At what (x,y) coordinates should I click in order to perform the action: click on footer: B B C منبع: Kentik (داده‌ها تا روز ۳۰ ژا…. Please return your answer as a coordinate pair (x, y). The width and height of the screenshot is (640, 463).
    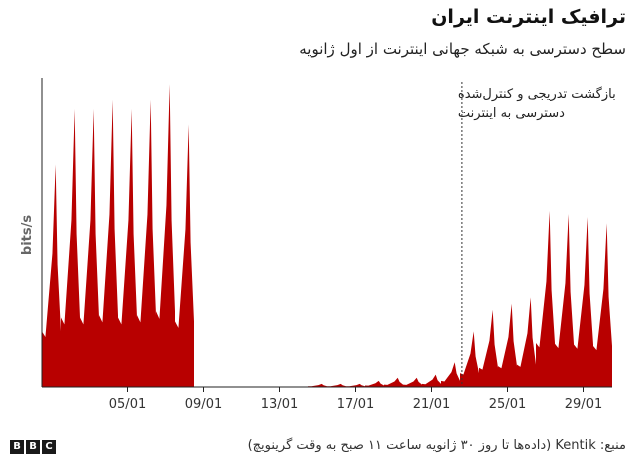
    Looking at the image, I should click on (320, 445).